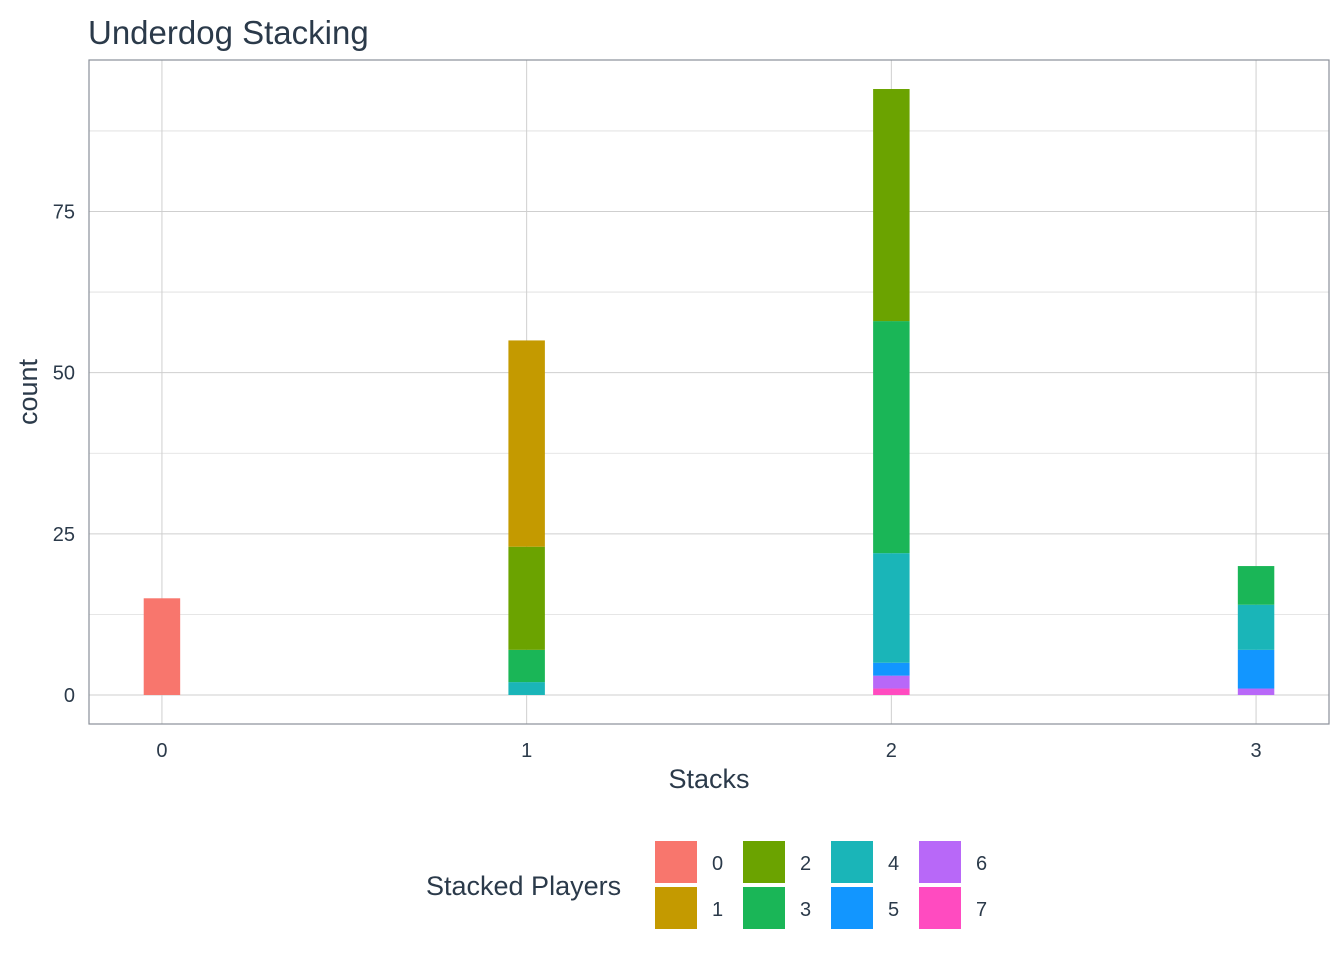 The height and width of the screenshot is (960, 1344). Describe the element at coordinates (523, 886) in the screenshot. I see `legend-title: Stacked Players` at that location.